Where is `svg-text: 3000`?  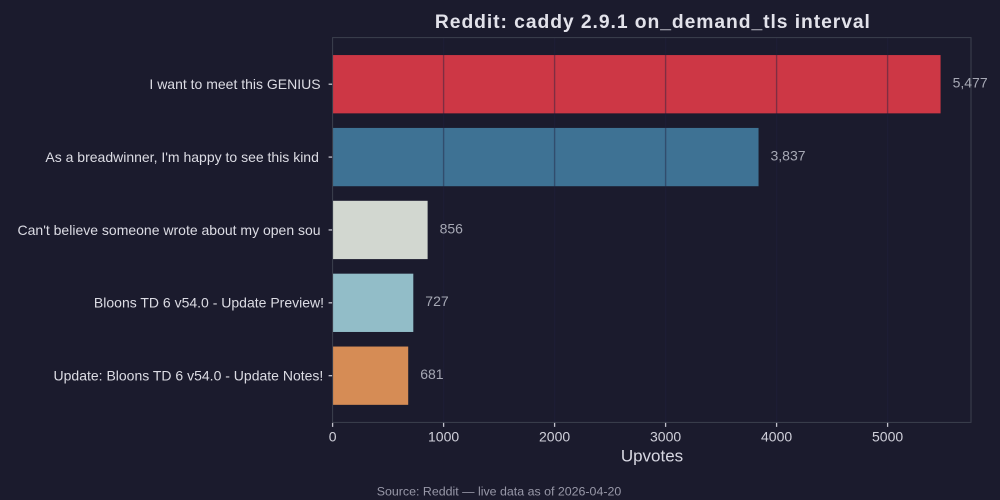 svg-text: 3000 is located at coordinates (665, 437).